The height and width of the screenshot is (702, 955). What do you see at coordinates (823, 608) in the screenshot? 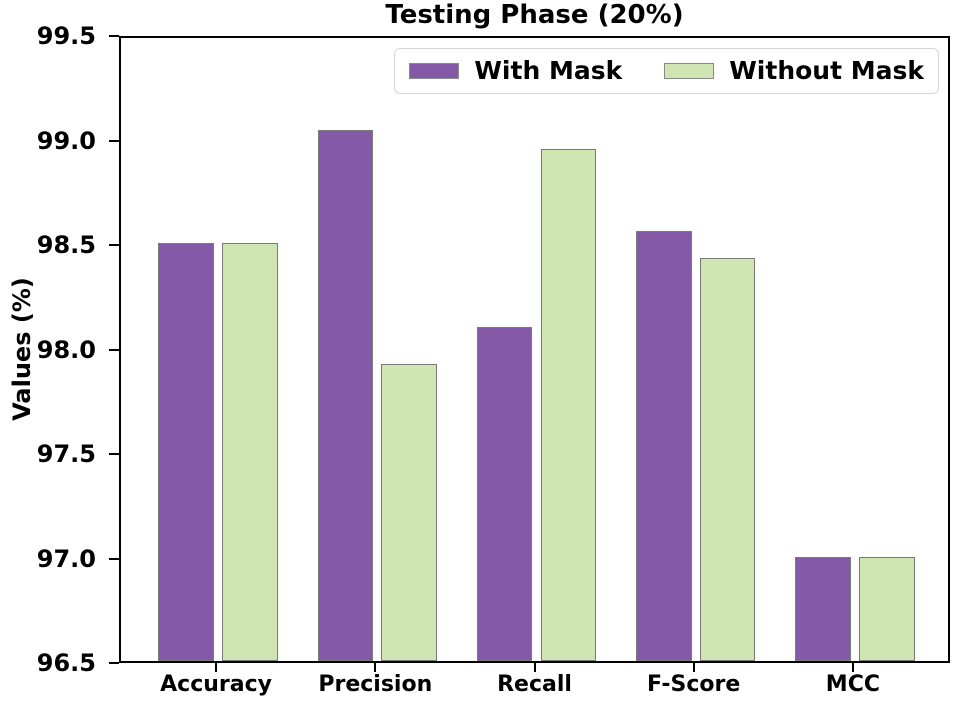
I see `bar-with-mask-mcc` at bounding box center [823, 608].